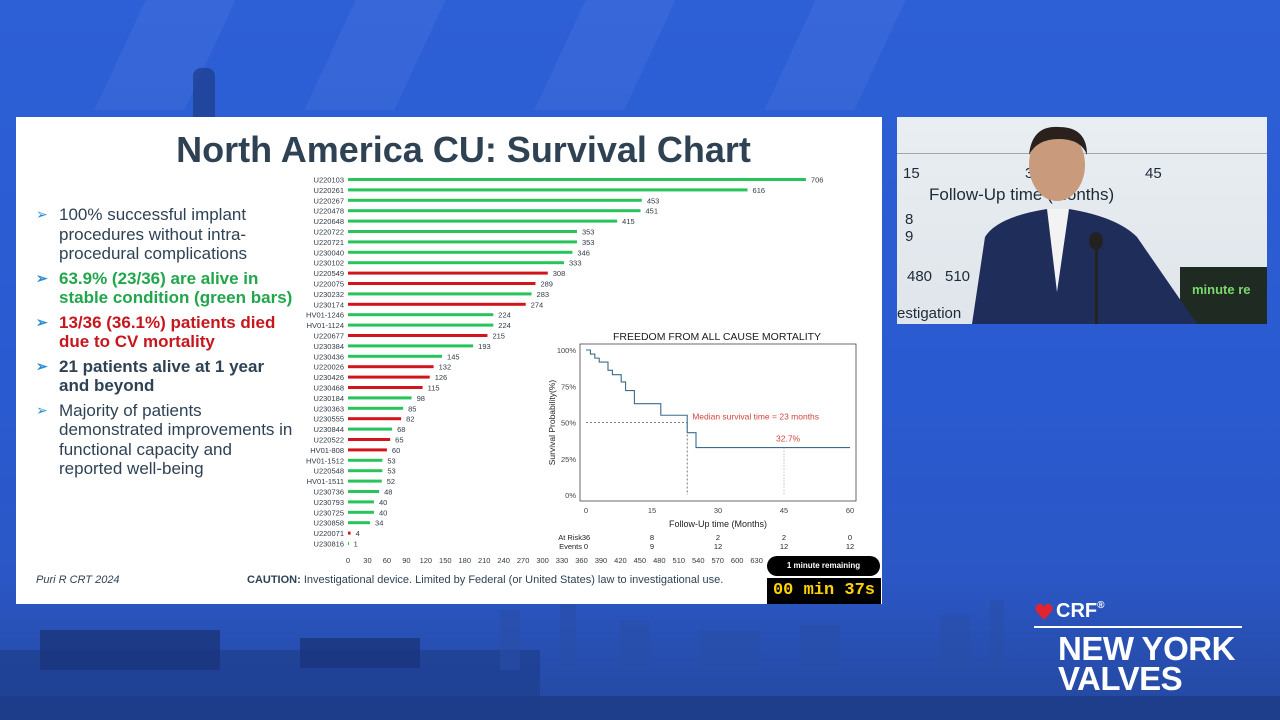  Describe the element at coordinates (652, 546) in the screenshot. I see `events-value: 9` at that location.